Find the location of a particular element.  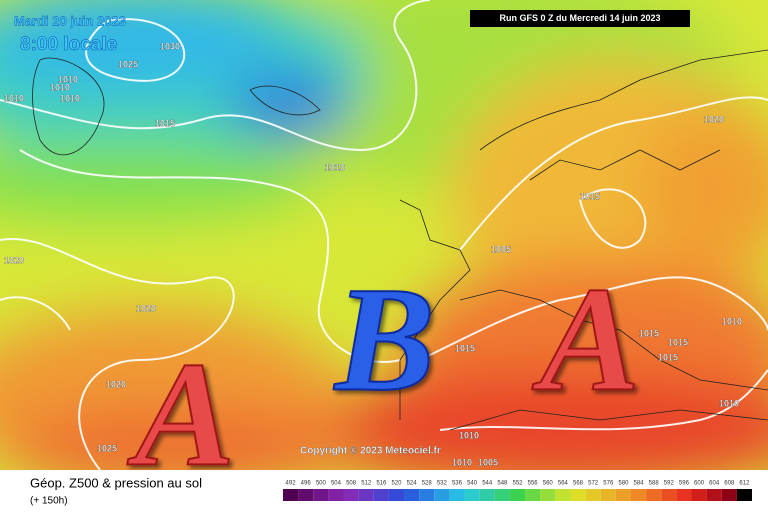

scale-label: 580 is located at coordinates (623, 484).